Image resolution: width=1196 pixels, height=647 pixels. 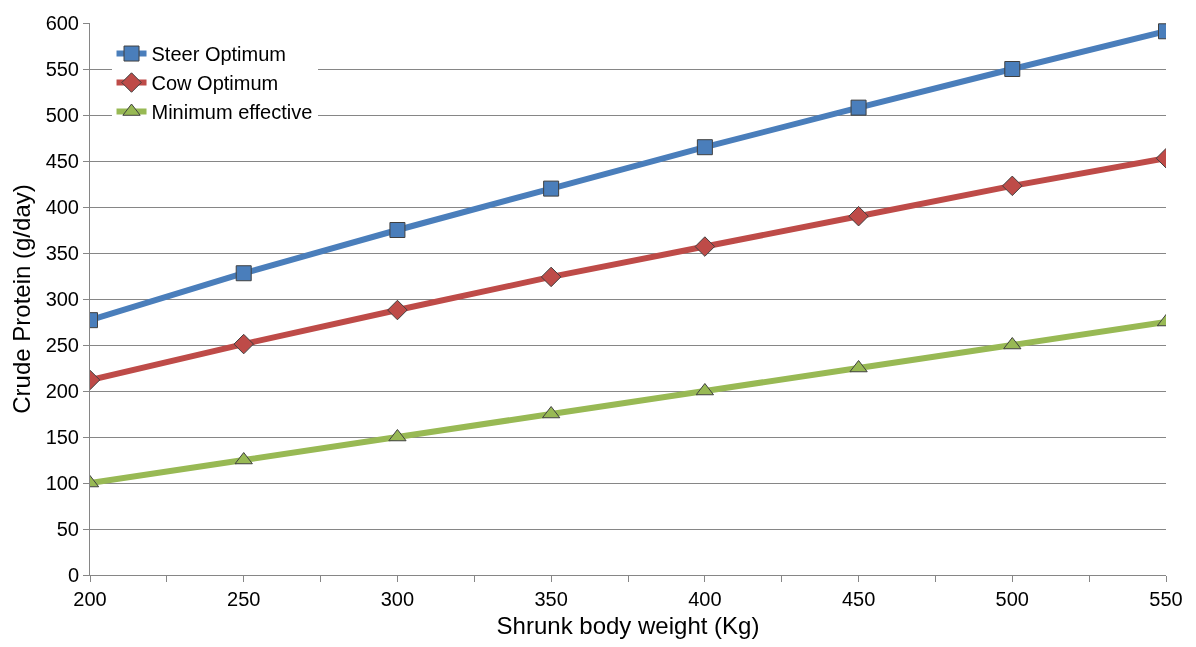 I want to click on y-tick-label: 200, so click(x=62, y=391).